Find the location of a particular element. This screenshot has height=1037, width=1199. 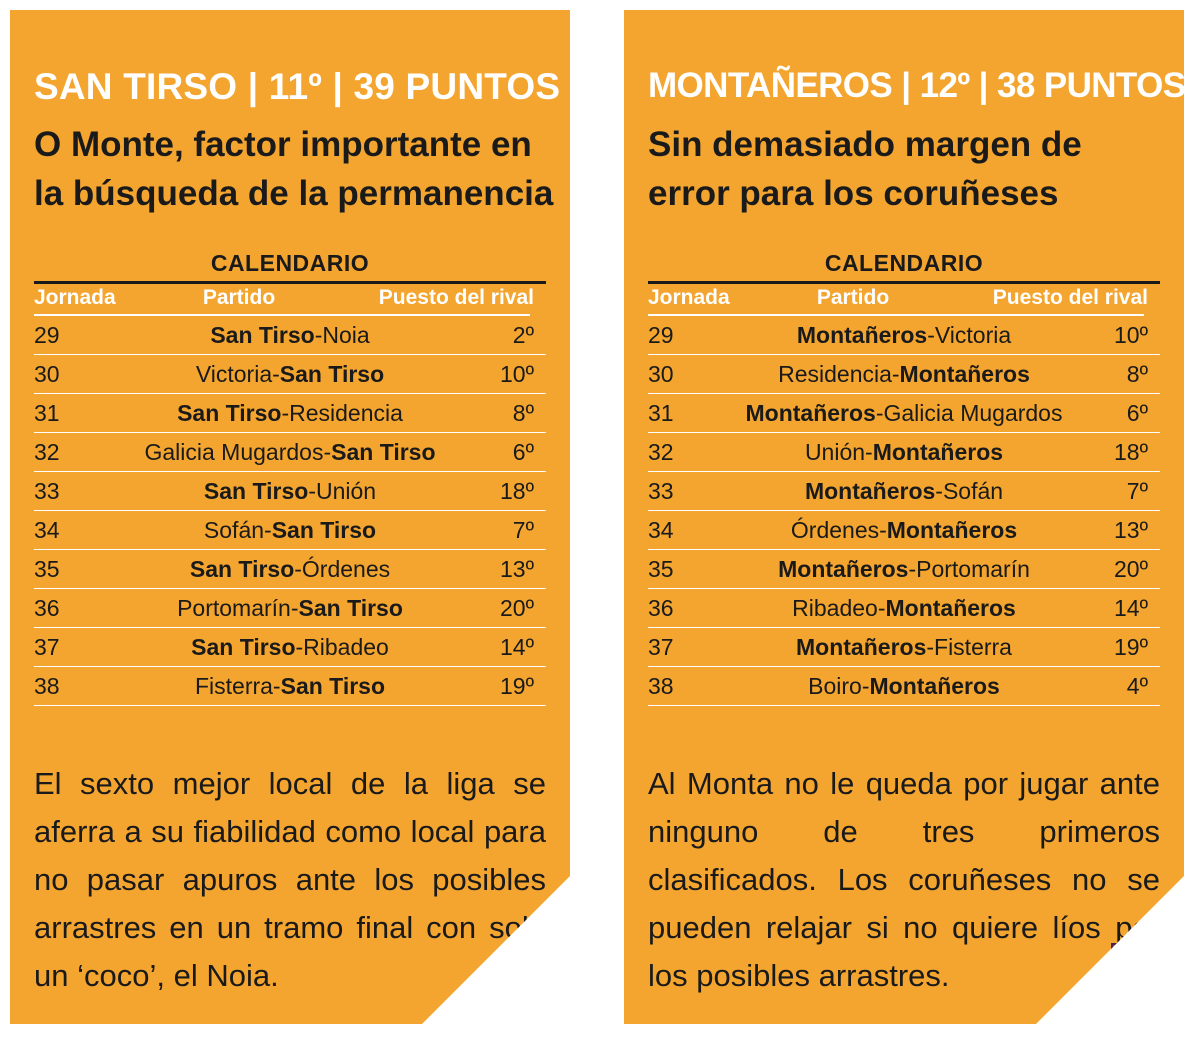

cell-partido: Residencia-Montañeros is located at coordinates (904, 374).